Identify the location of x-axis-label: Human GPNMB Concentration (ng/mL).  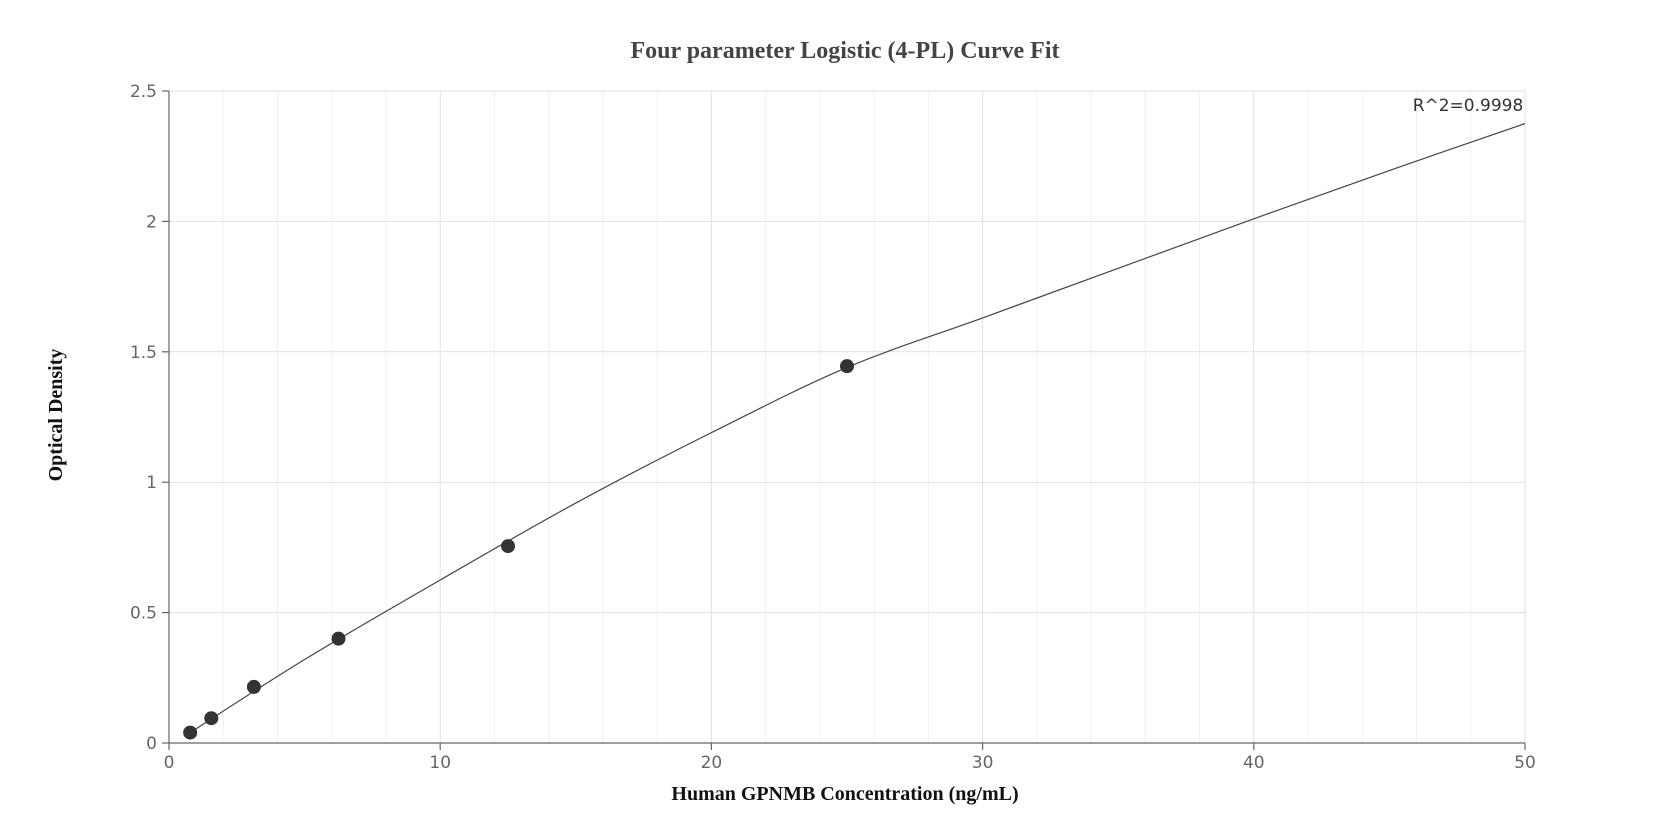
(844, 794).